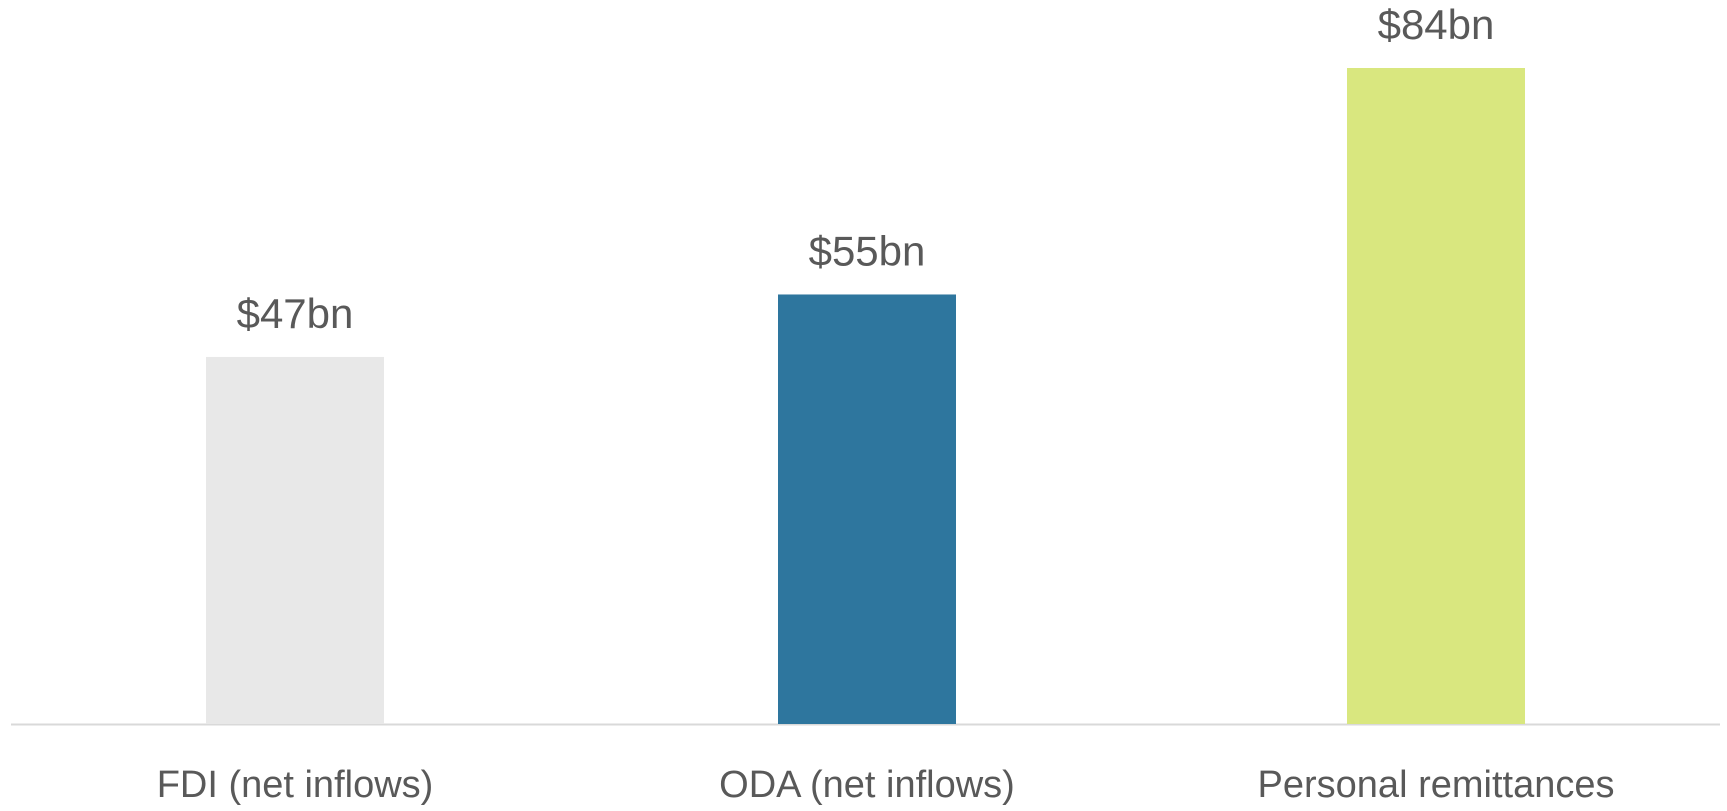  Describe the element at coordinates (867, 251) in the screenshot. I see `value-label: $55bn` at that location.